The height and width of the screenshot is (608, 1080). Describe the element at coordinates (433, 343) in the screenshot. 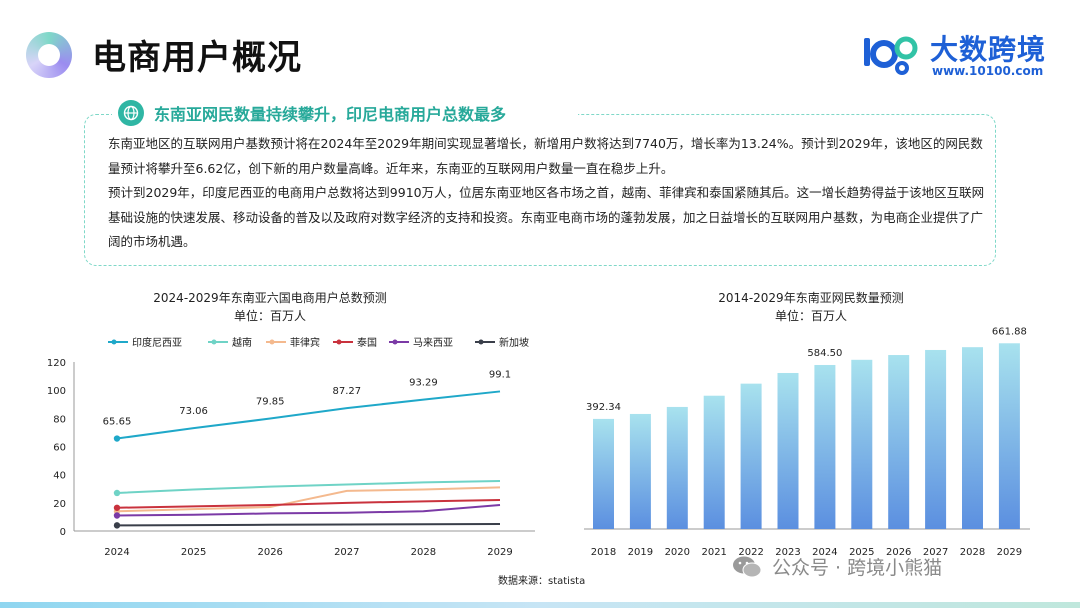

I see `legend-label: 马来西亚` at that location.